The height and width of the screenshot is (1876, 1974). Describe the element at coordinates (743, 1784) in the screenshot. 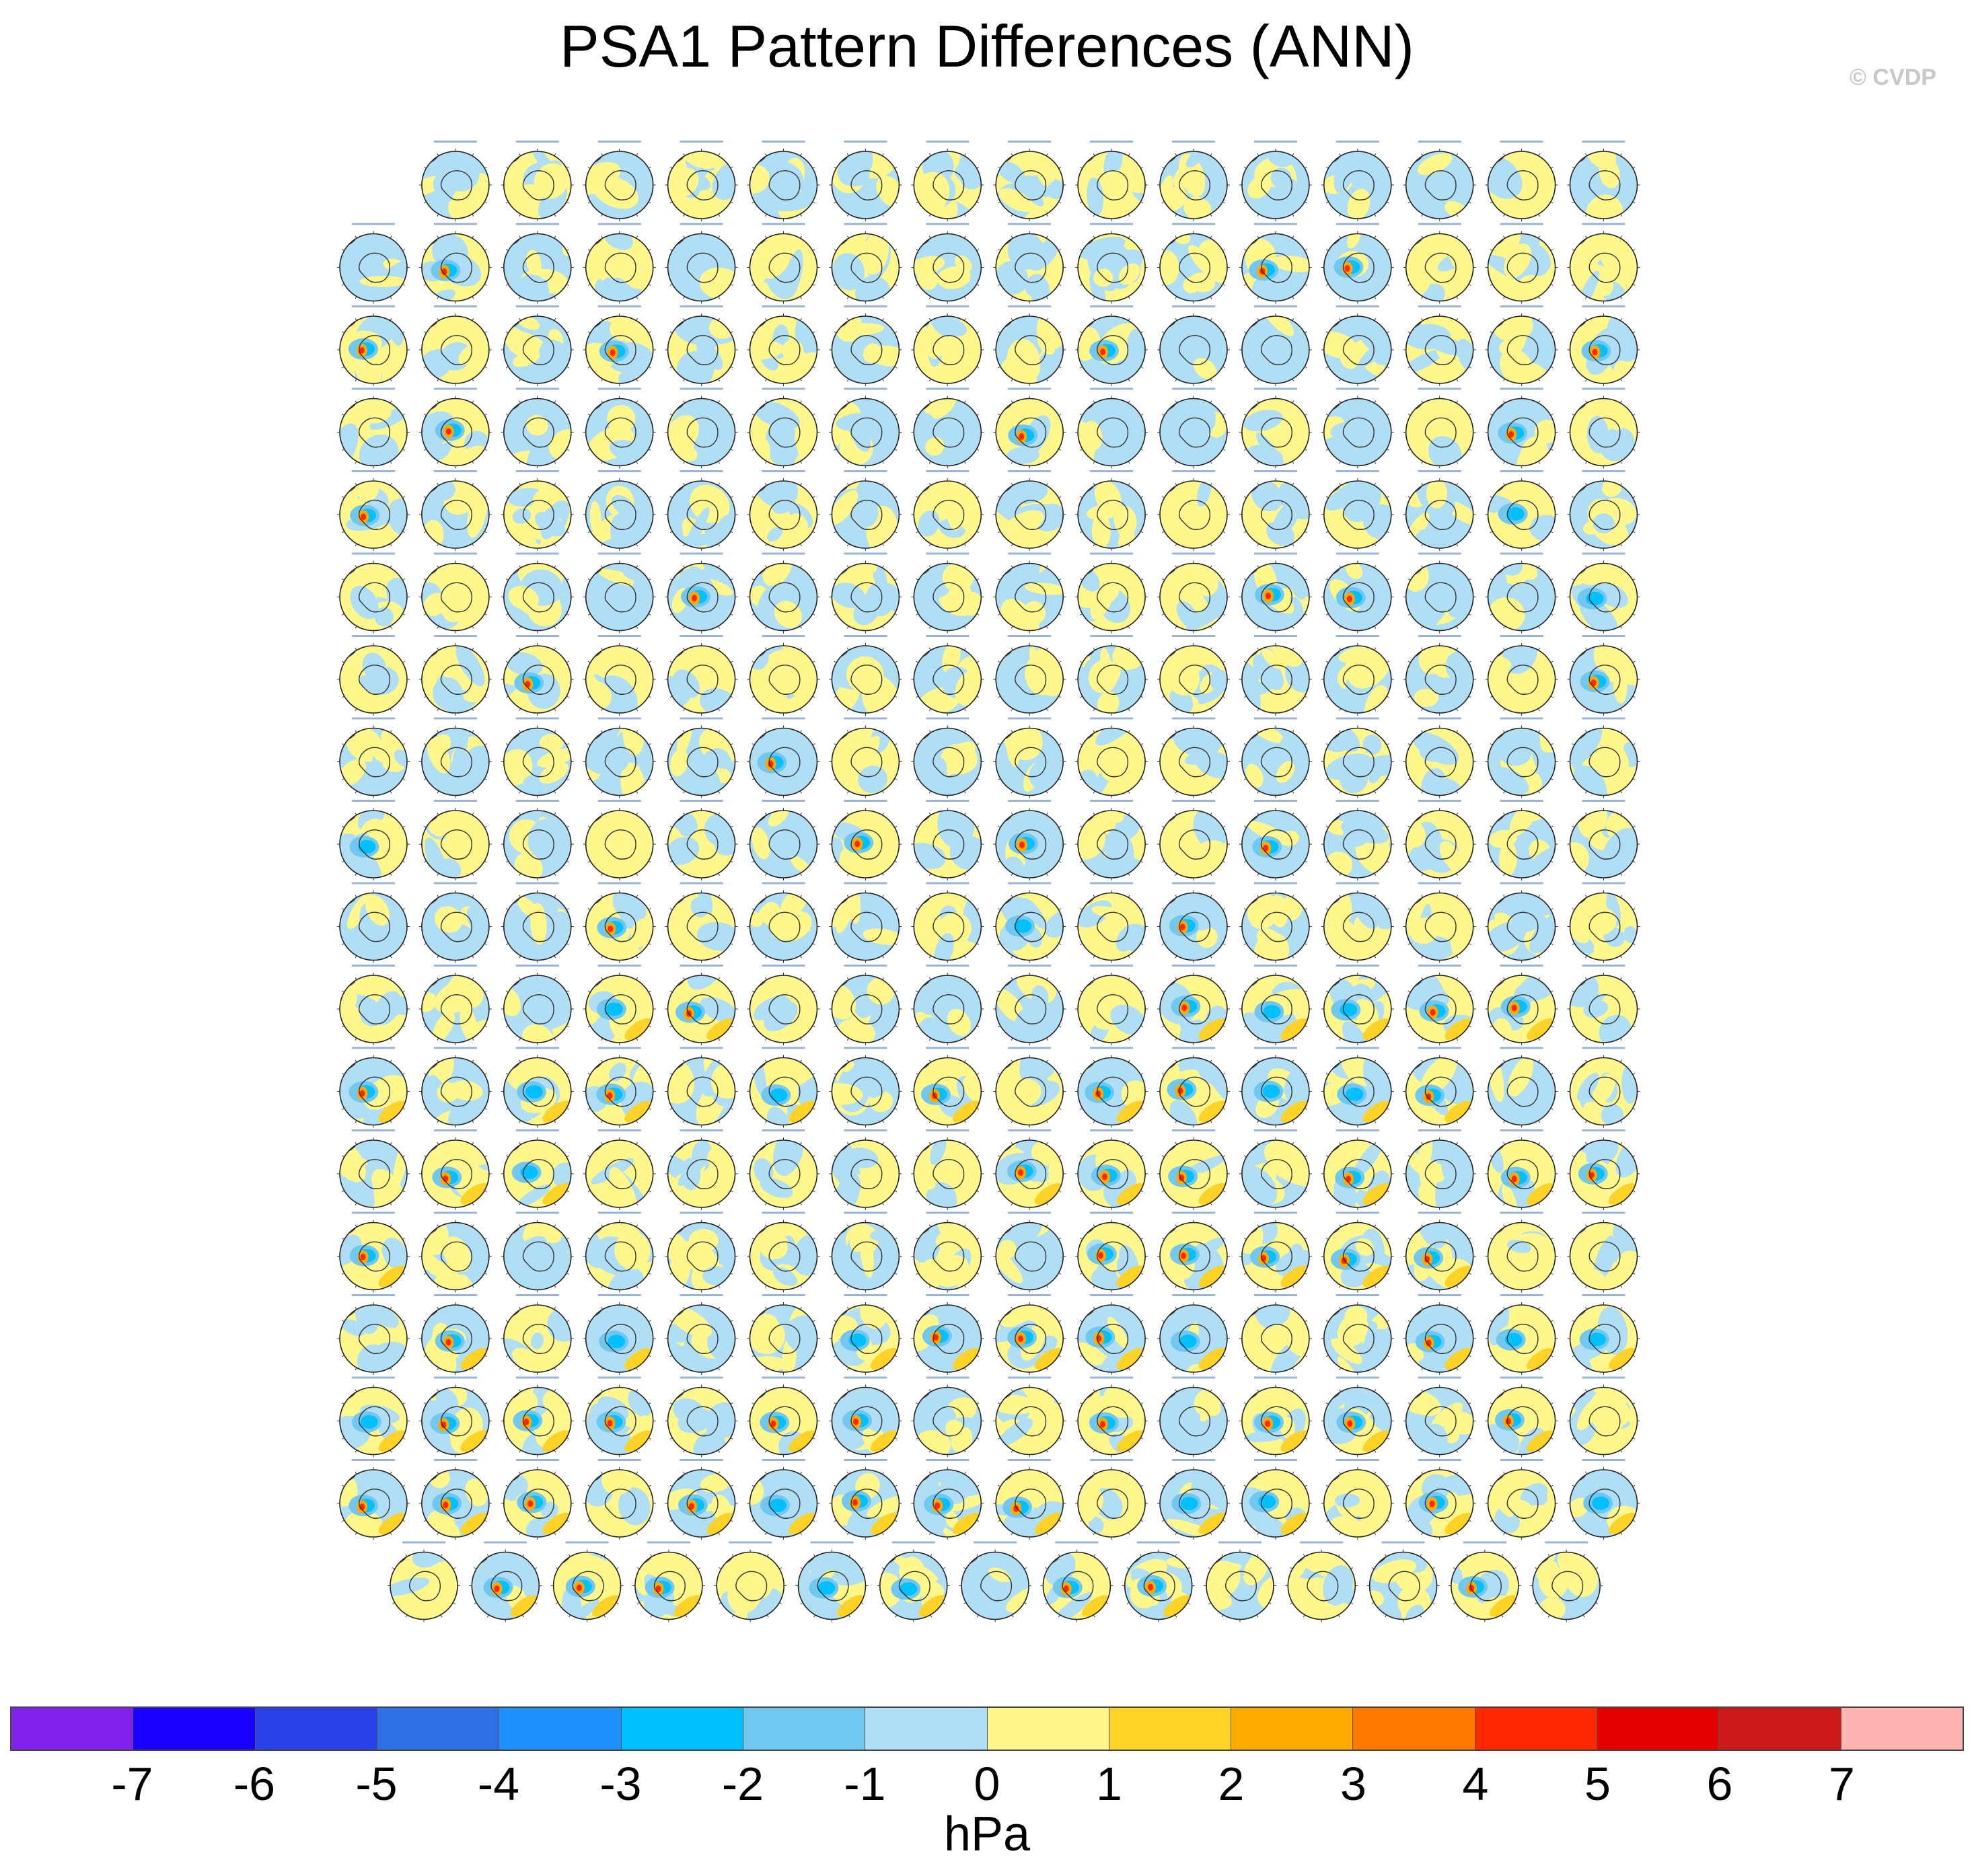

I see `colorbar-tick-label: -2` at that location.